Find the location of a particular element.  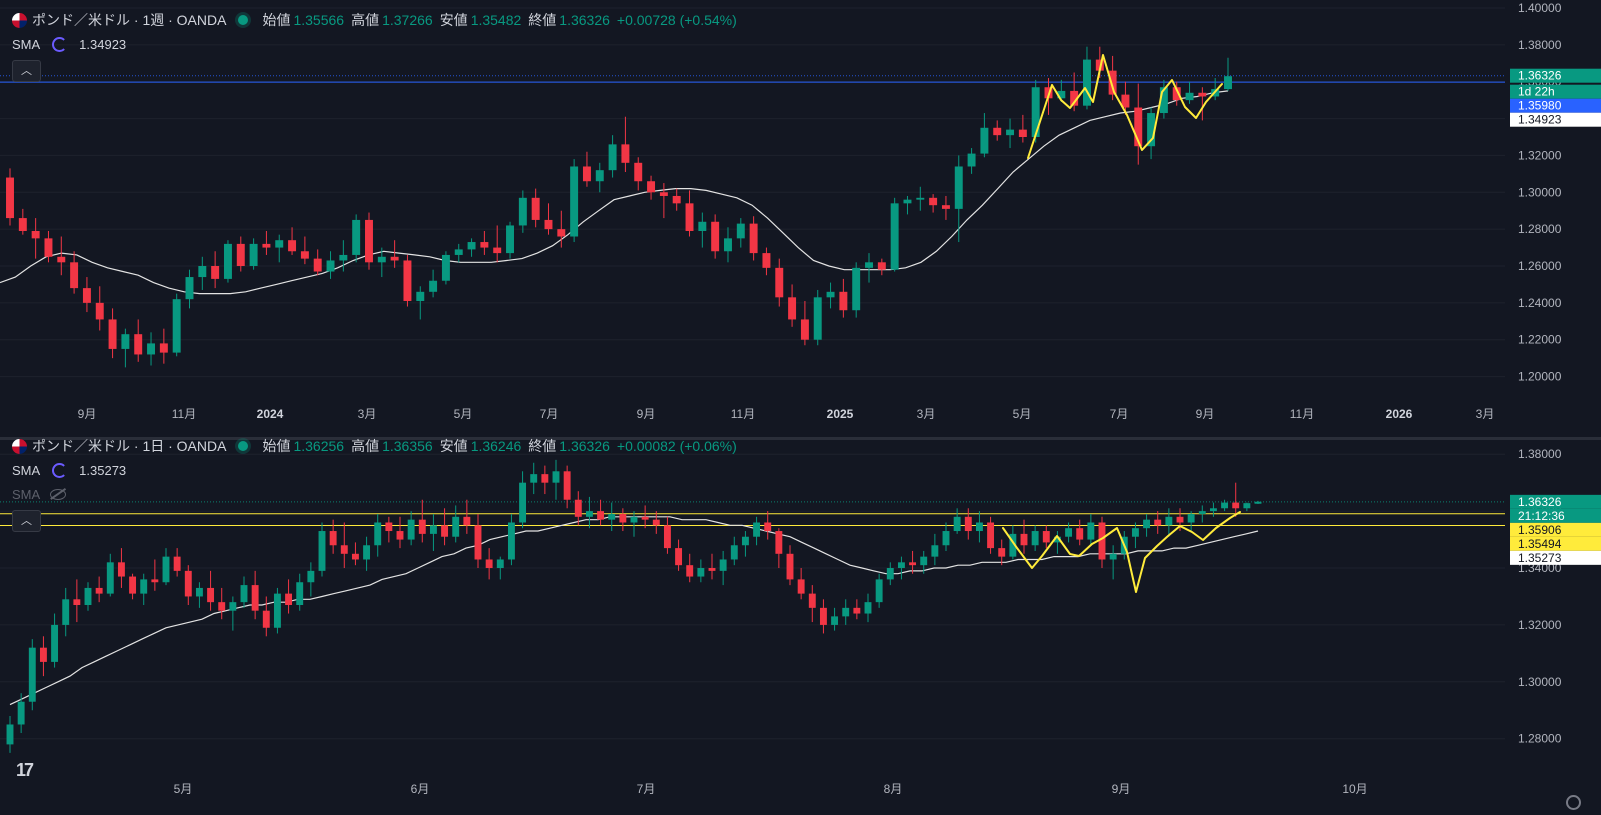

price-tag-label: 1d 22h is located at coordinates (1536, 92).